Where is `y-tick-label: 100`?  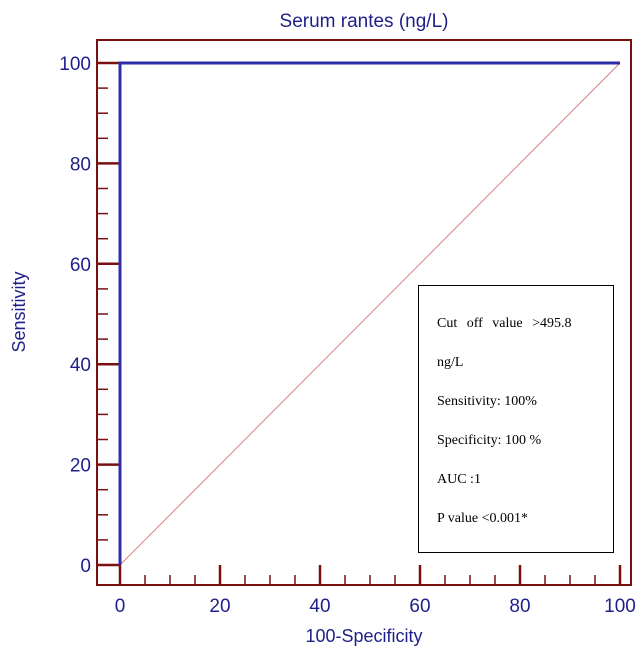
y-tick-label: 100 is located at coordinates (75, 64).